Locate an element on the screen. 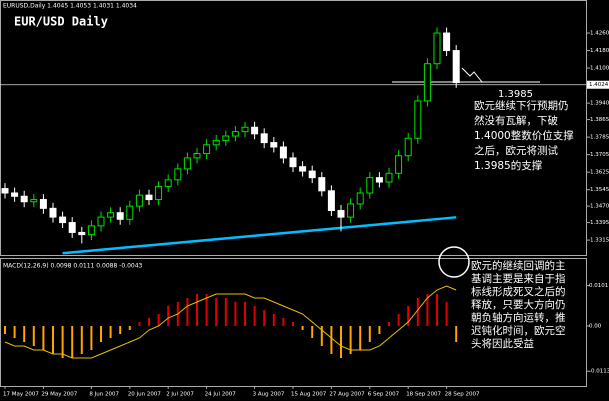 The image size is (609, 401). moving-average is located at coordinates (259, 235).